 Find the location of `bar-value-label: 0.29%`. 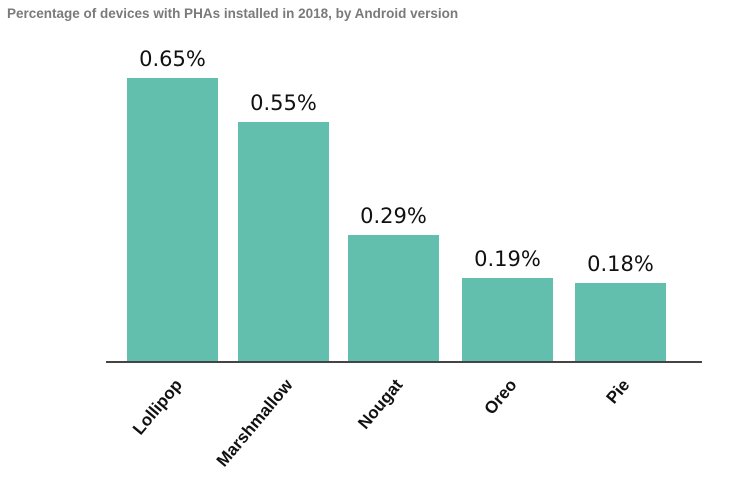

bar-value-label: 0.29% is located at coordinates (393, 216).